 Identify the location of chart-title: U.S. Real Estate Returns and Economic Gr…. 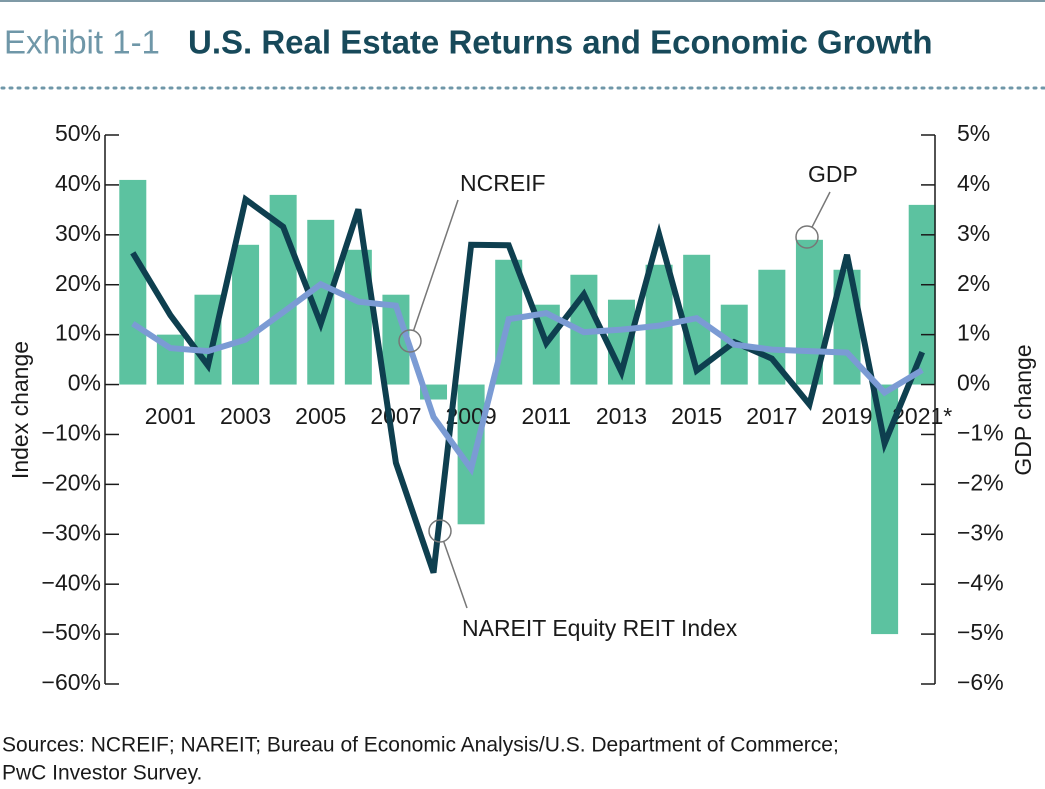
(560, 42).